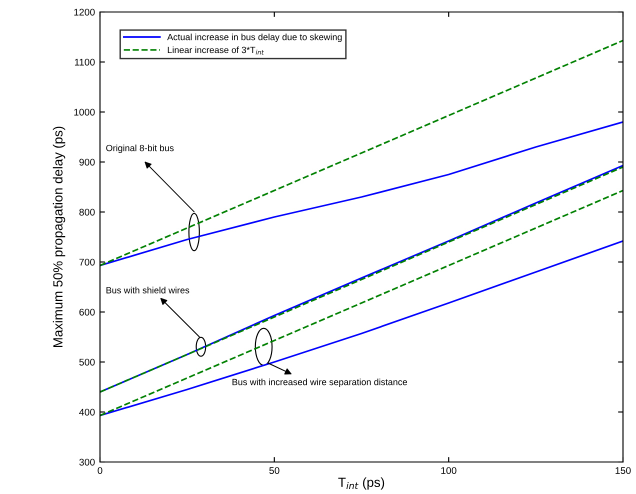  I want to click on y-tick-label: 900, so click(87, 162).